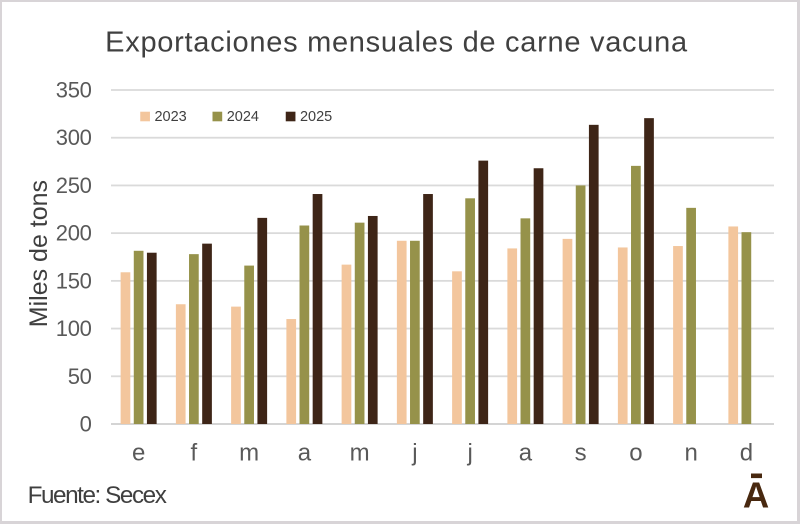 This screenshot has height=524, width=800. What do you see at coordinates (635, 453) in the screenshot?
I see `svg-text: o` at bounding box center [635, 453].